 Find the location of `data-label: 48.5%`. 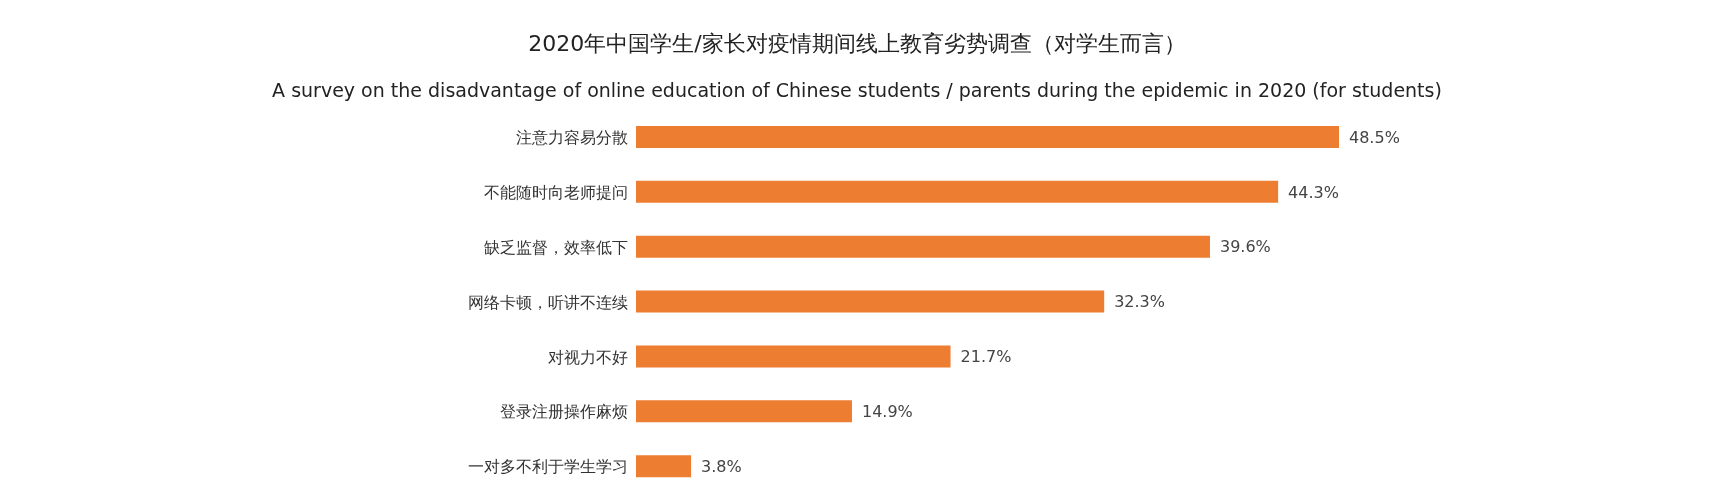

data-label: 48.5% is located at coordinates (1374, 137).